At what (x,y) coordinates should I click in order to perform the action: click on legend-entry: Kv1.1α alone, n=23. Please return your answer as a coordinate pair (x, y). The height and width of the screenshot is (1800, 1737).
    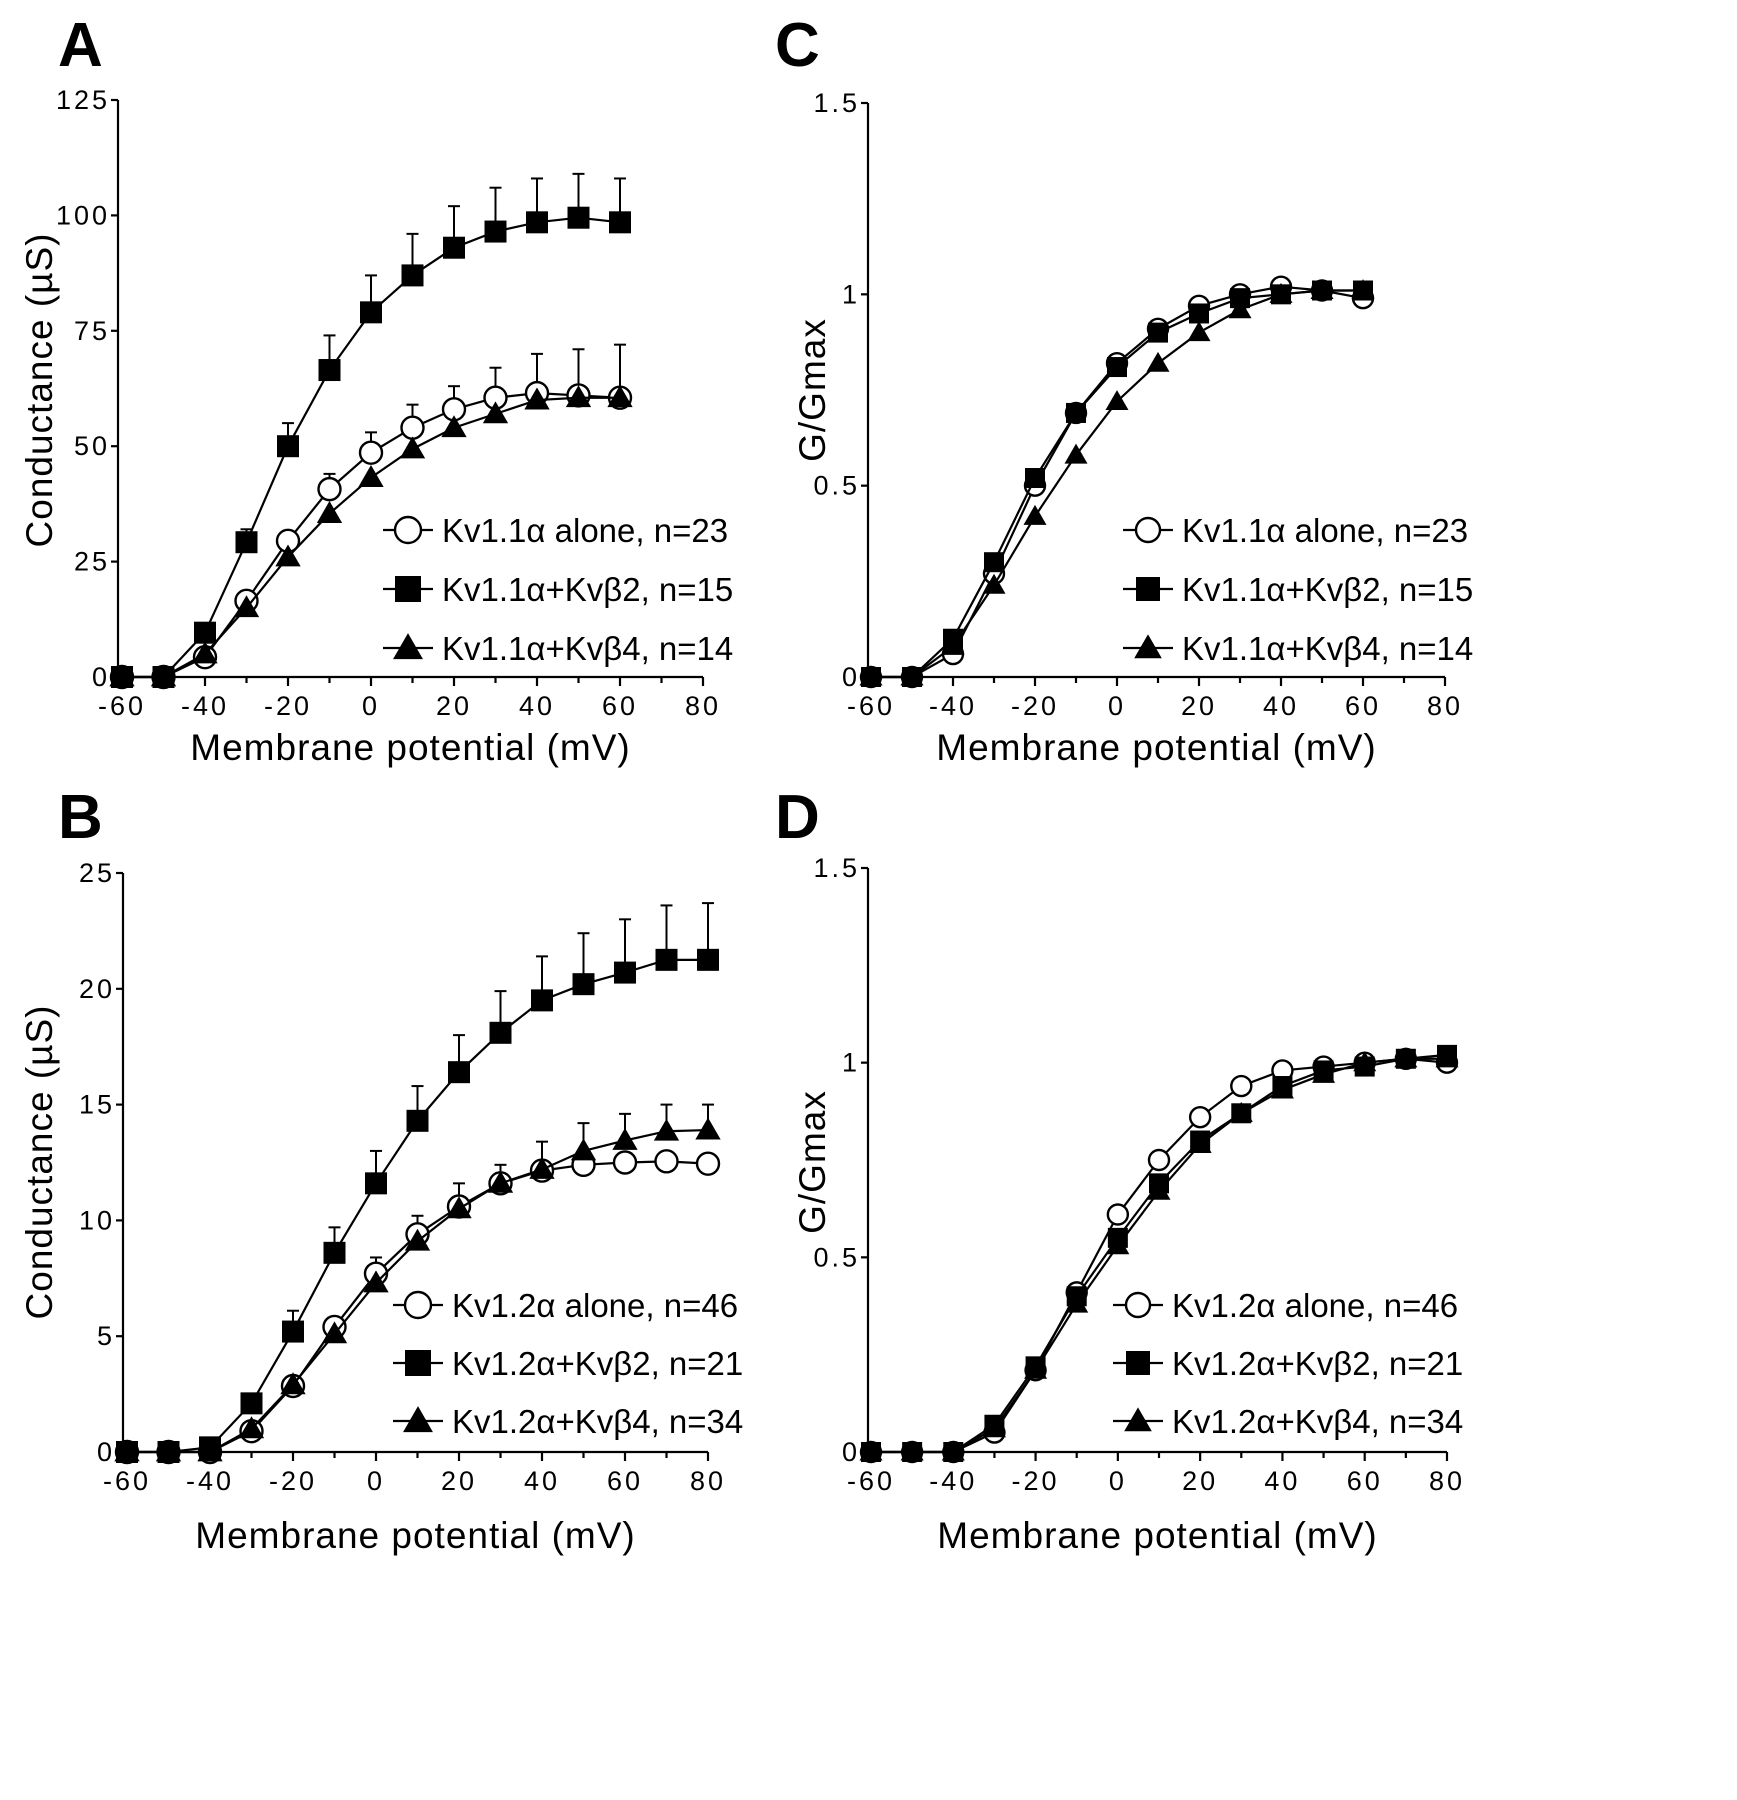
    Looking at the image, I should click on (1295, 530).